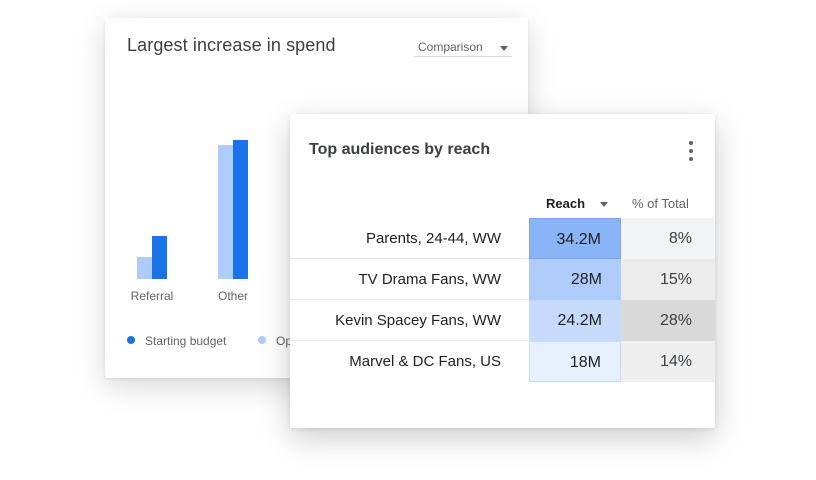 The width and height of the screenshot is (816, 480). What do you see at coordinates (231, 45) in the screenshot?
I see `chart-title: Largest increase in spend` at bounding box center [231, 45].